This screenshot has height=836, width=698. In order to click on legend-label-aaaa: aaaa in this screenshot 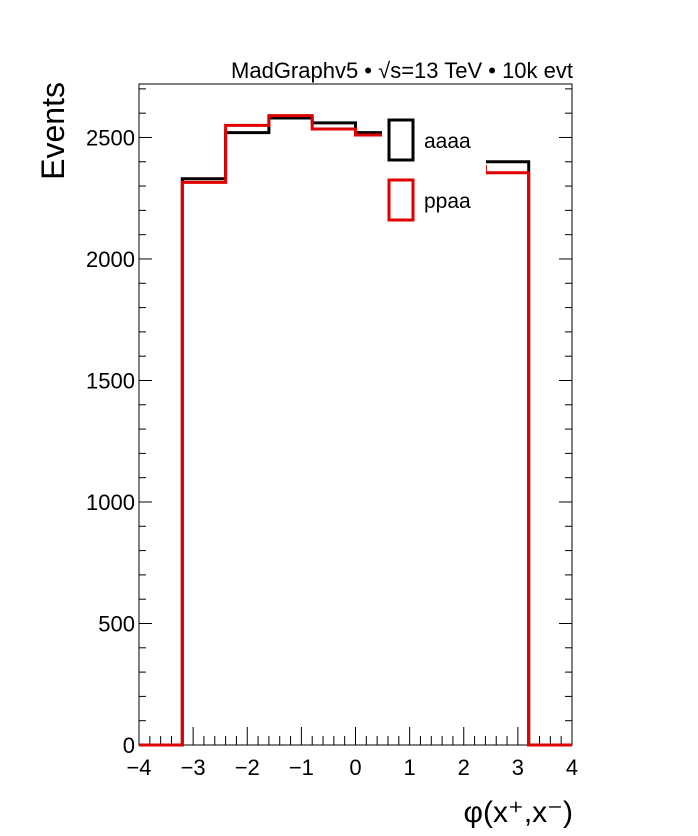, I will do `click(447, 141)`.